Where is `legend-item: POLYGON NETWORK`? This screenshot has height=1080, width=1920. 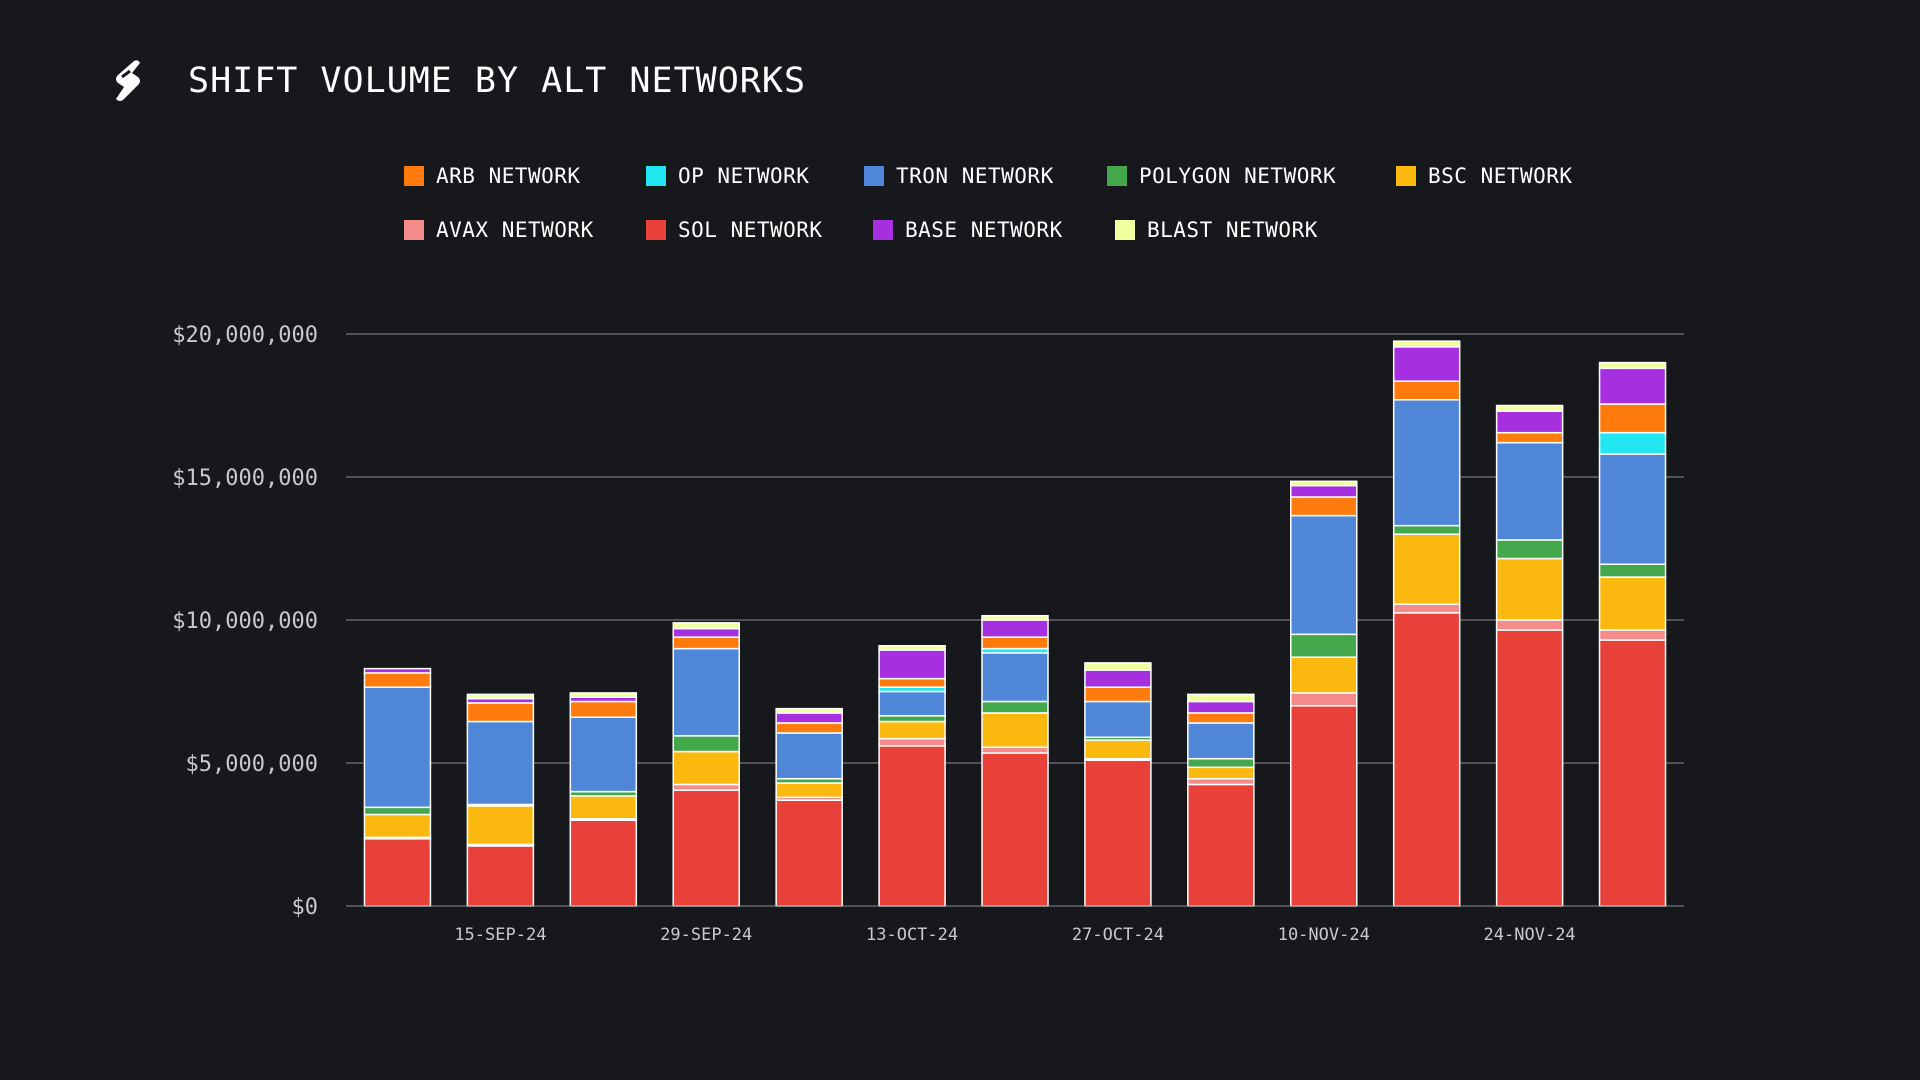
legend-item: POLYGON NETWORK is located at coordinates (1221, 176).